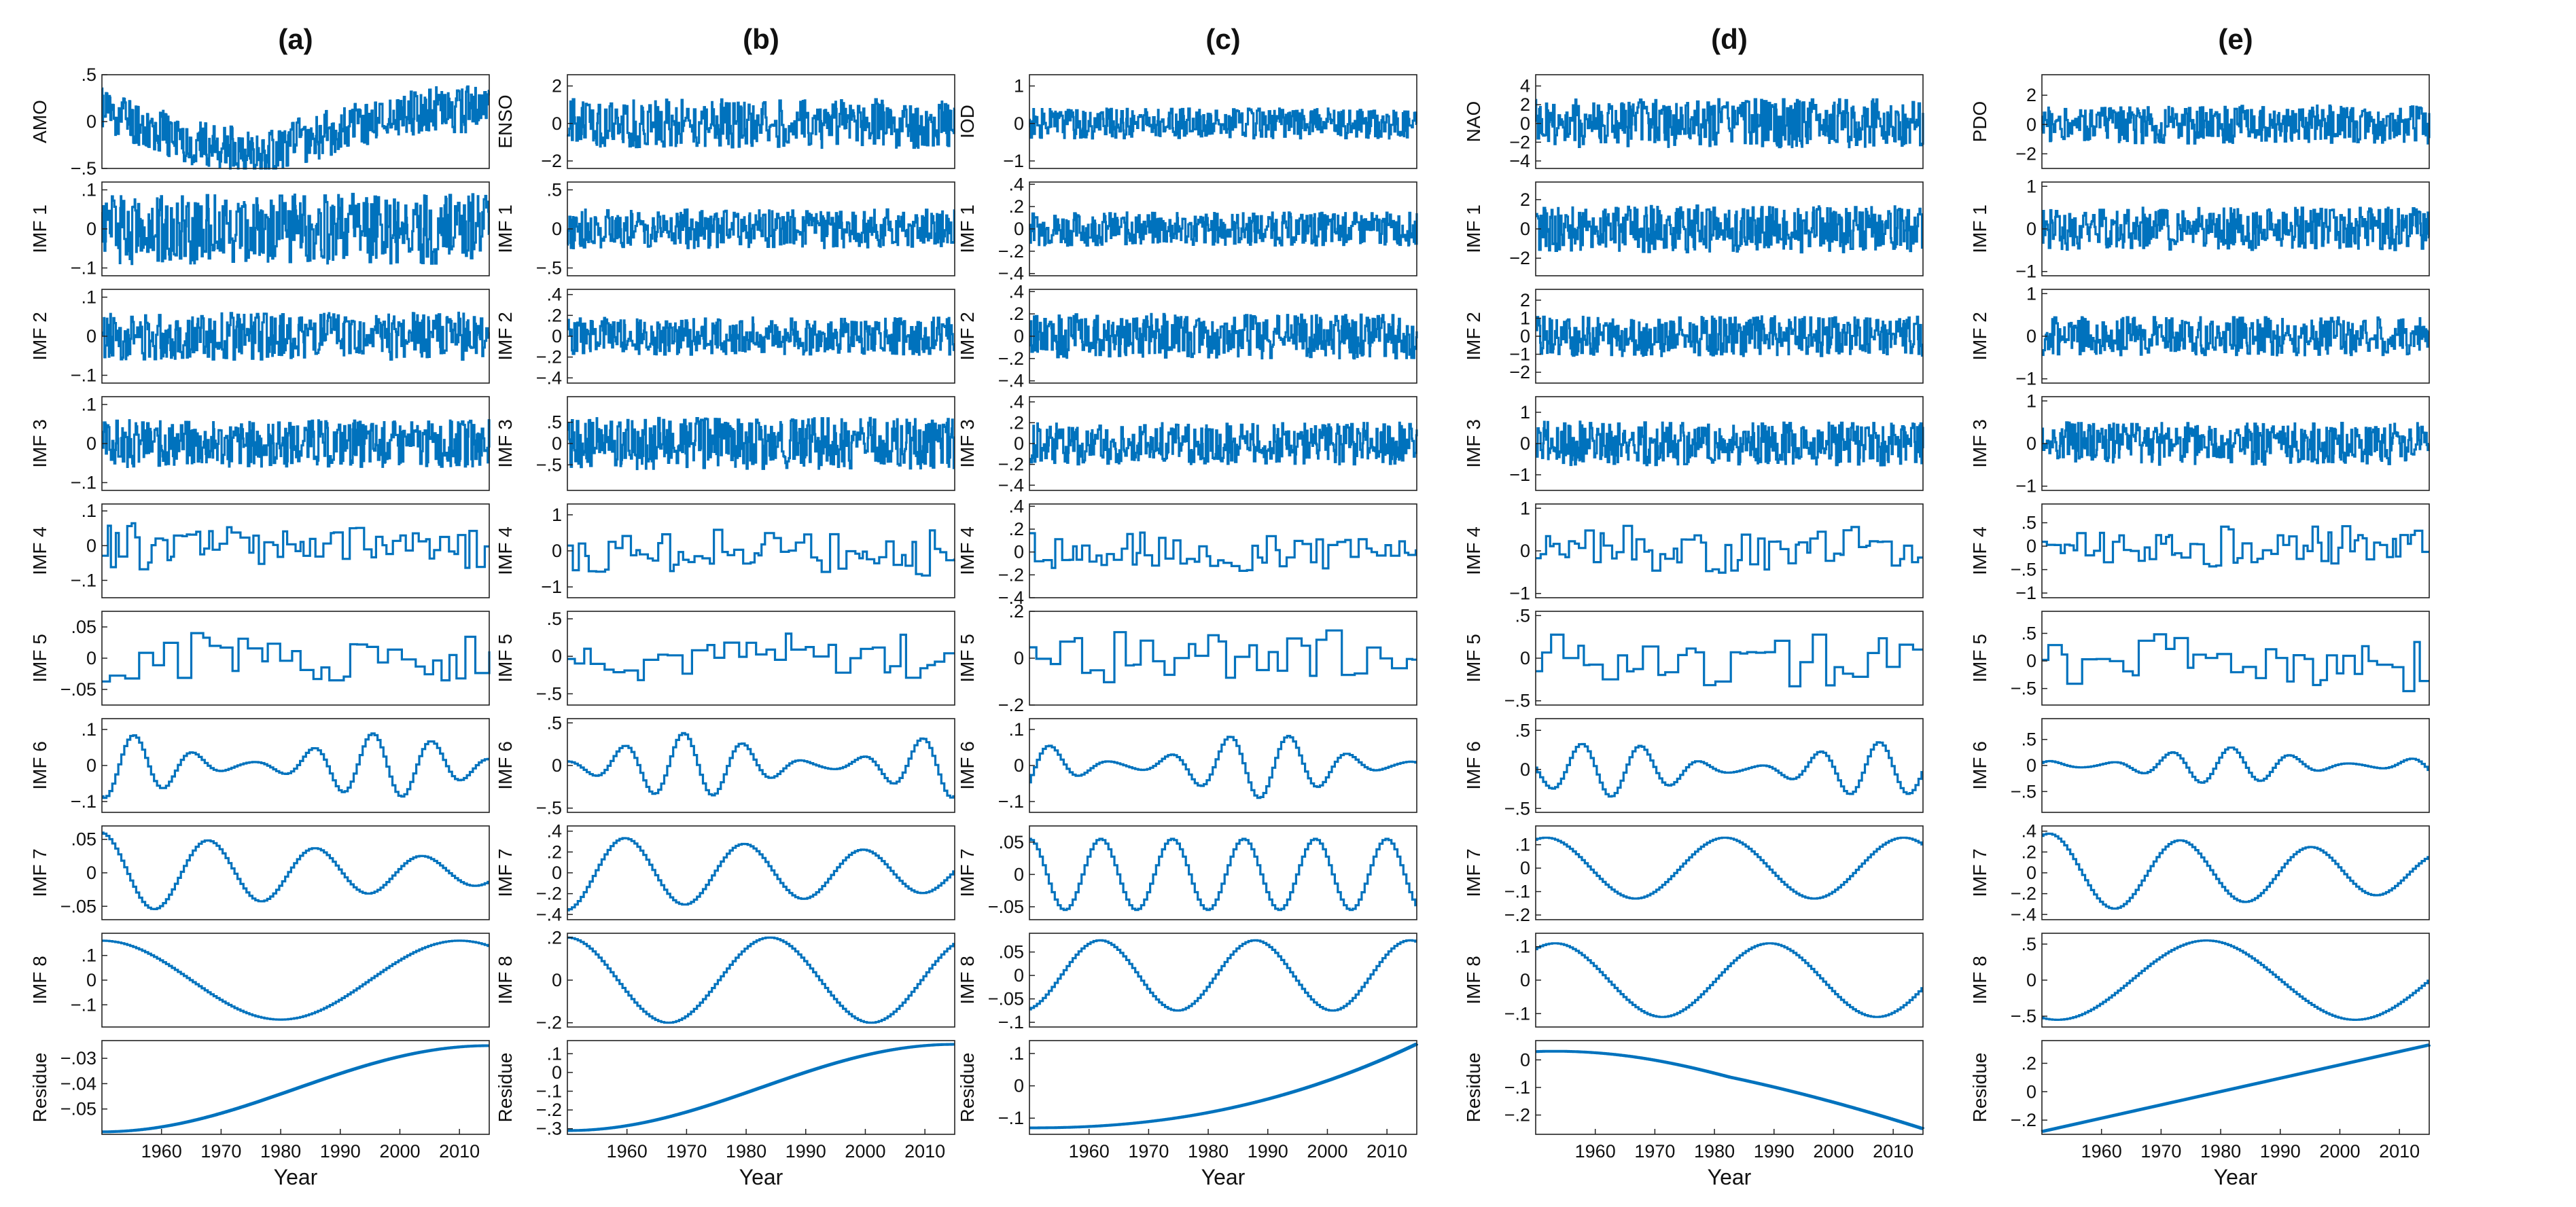 Image resolution: width=2576 pixels, height=1207 pixels. I want to click on y-axis-label: IMF 7, so click(505, 872).